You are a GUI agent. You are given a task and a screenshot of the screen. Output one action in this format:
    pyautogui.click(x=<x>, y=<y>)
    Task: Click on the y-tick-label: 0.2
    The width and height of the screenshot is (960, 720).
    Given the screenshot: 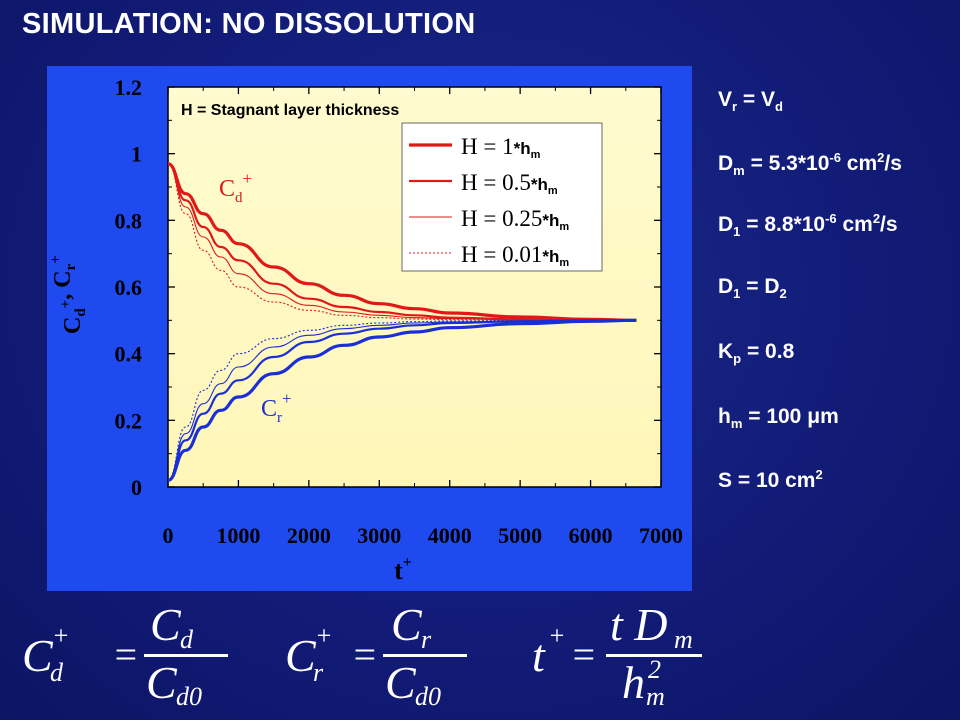 What is the action you would take?
    pyautogui.click(x=129, y=420)
    